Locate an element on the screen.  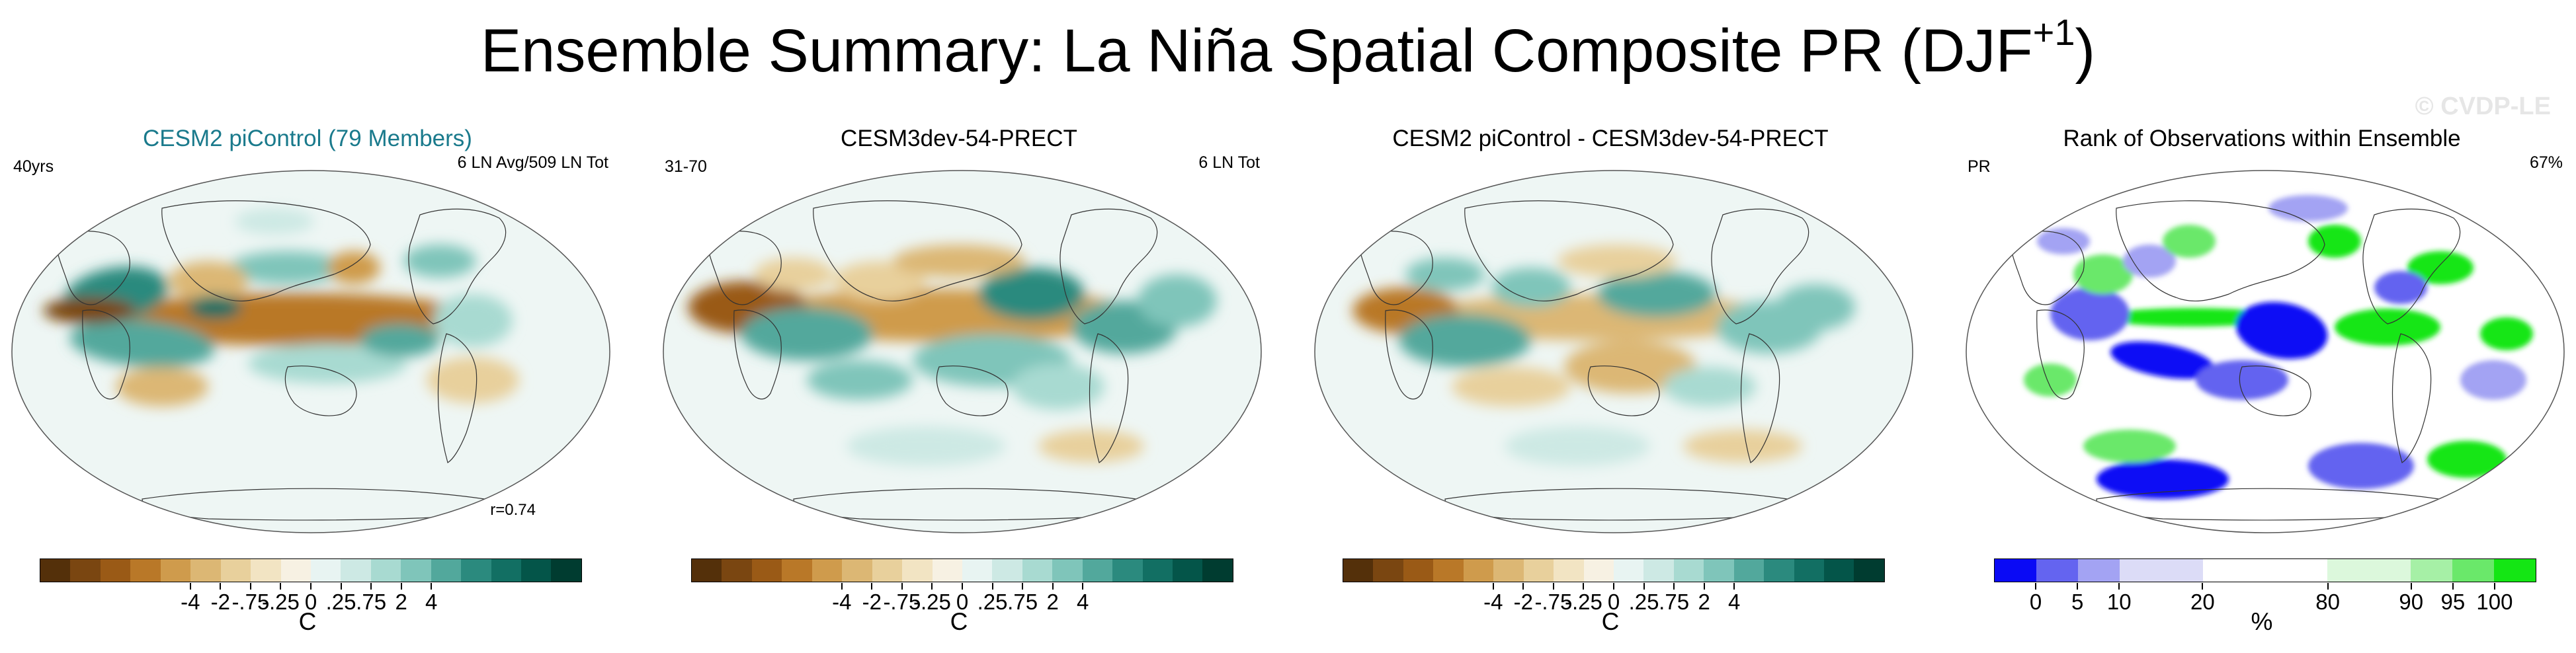
panel-right-label: 6 LN Avg/509 LN Tot is located at coordinates (532, 163).